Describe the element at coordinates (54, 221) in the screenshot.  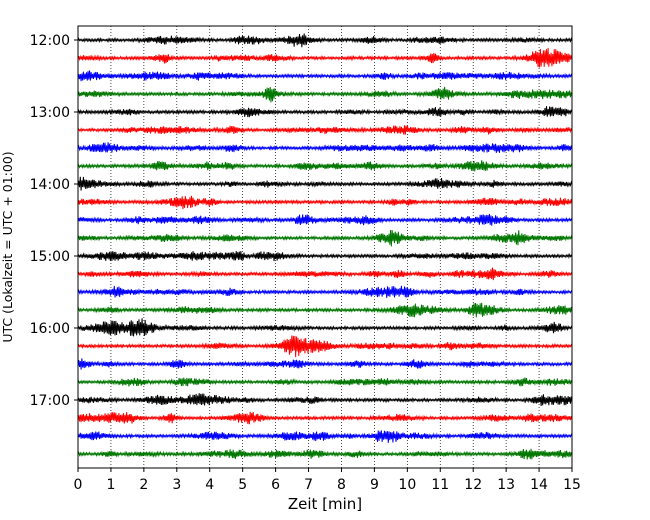
I see `y-axis-ticks: 12:00 13:00 14:00 15:00 16:00 17:00` at that location.